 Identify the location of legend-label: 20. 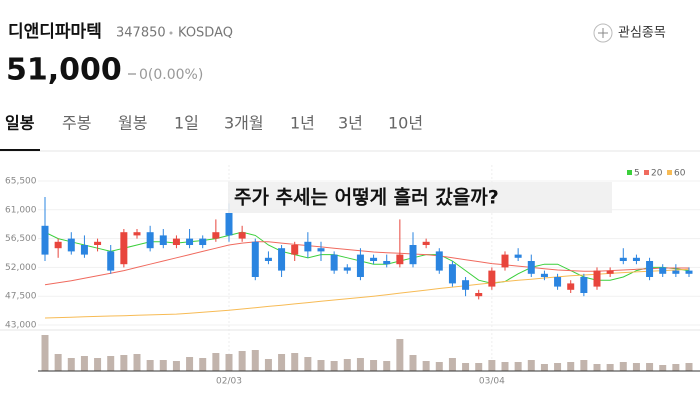
(657, 174).